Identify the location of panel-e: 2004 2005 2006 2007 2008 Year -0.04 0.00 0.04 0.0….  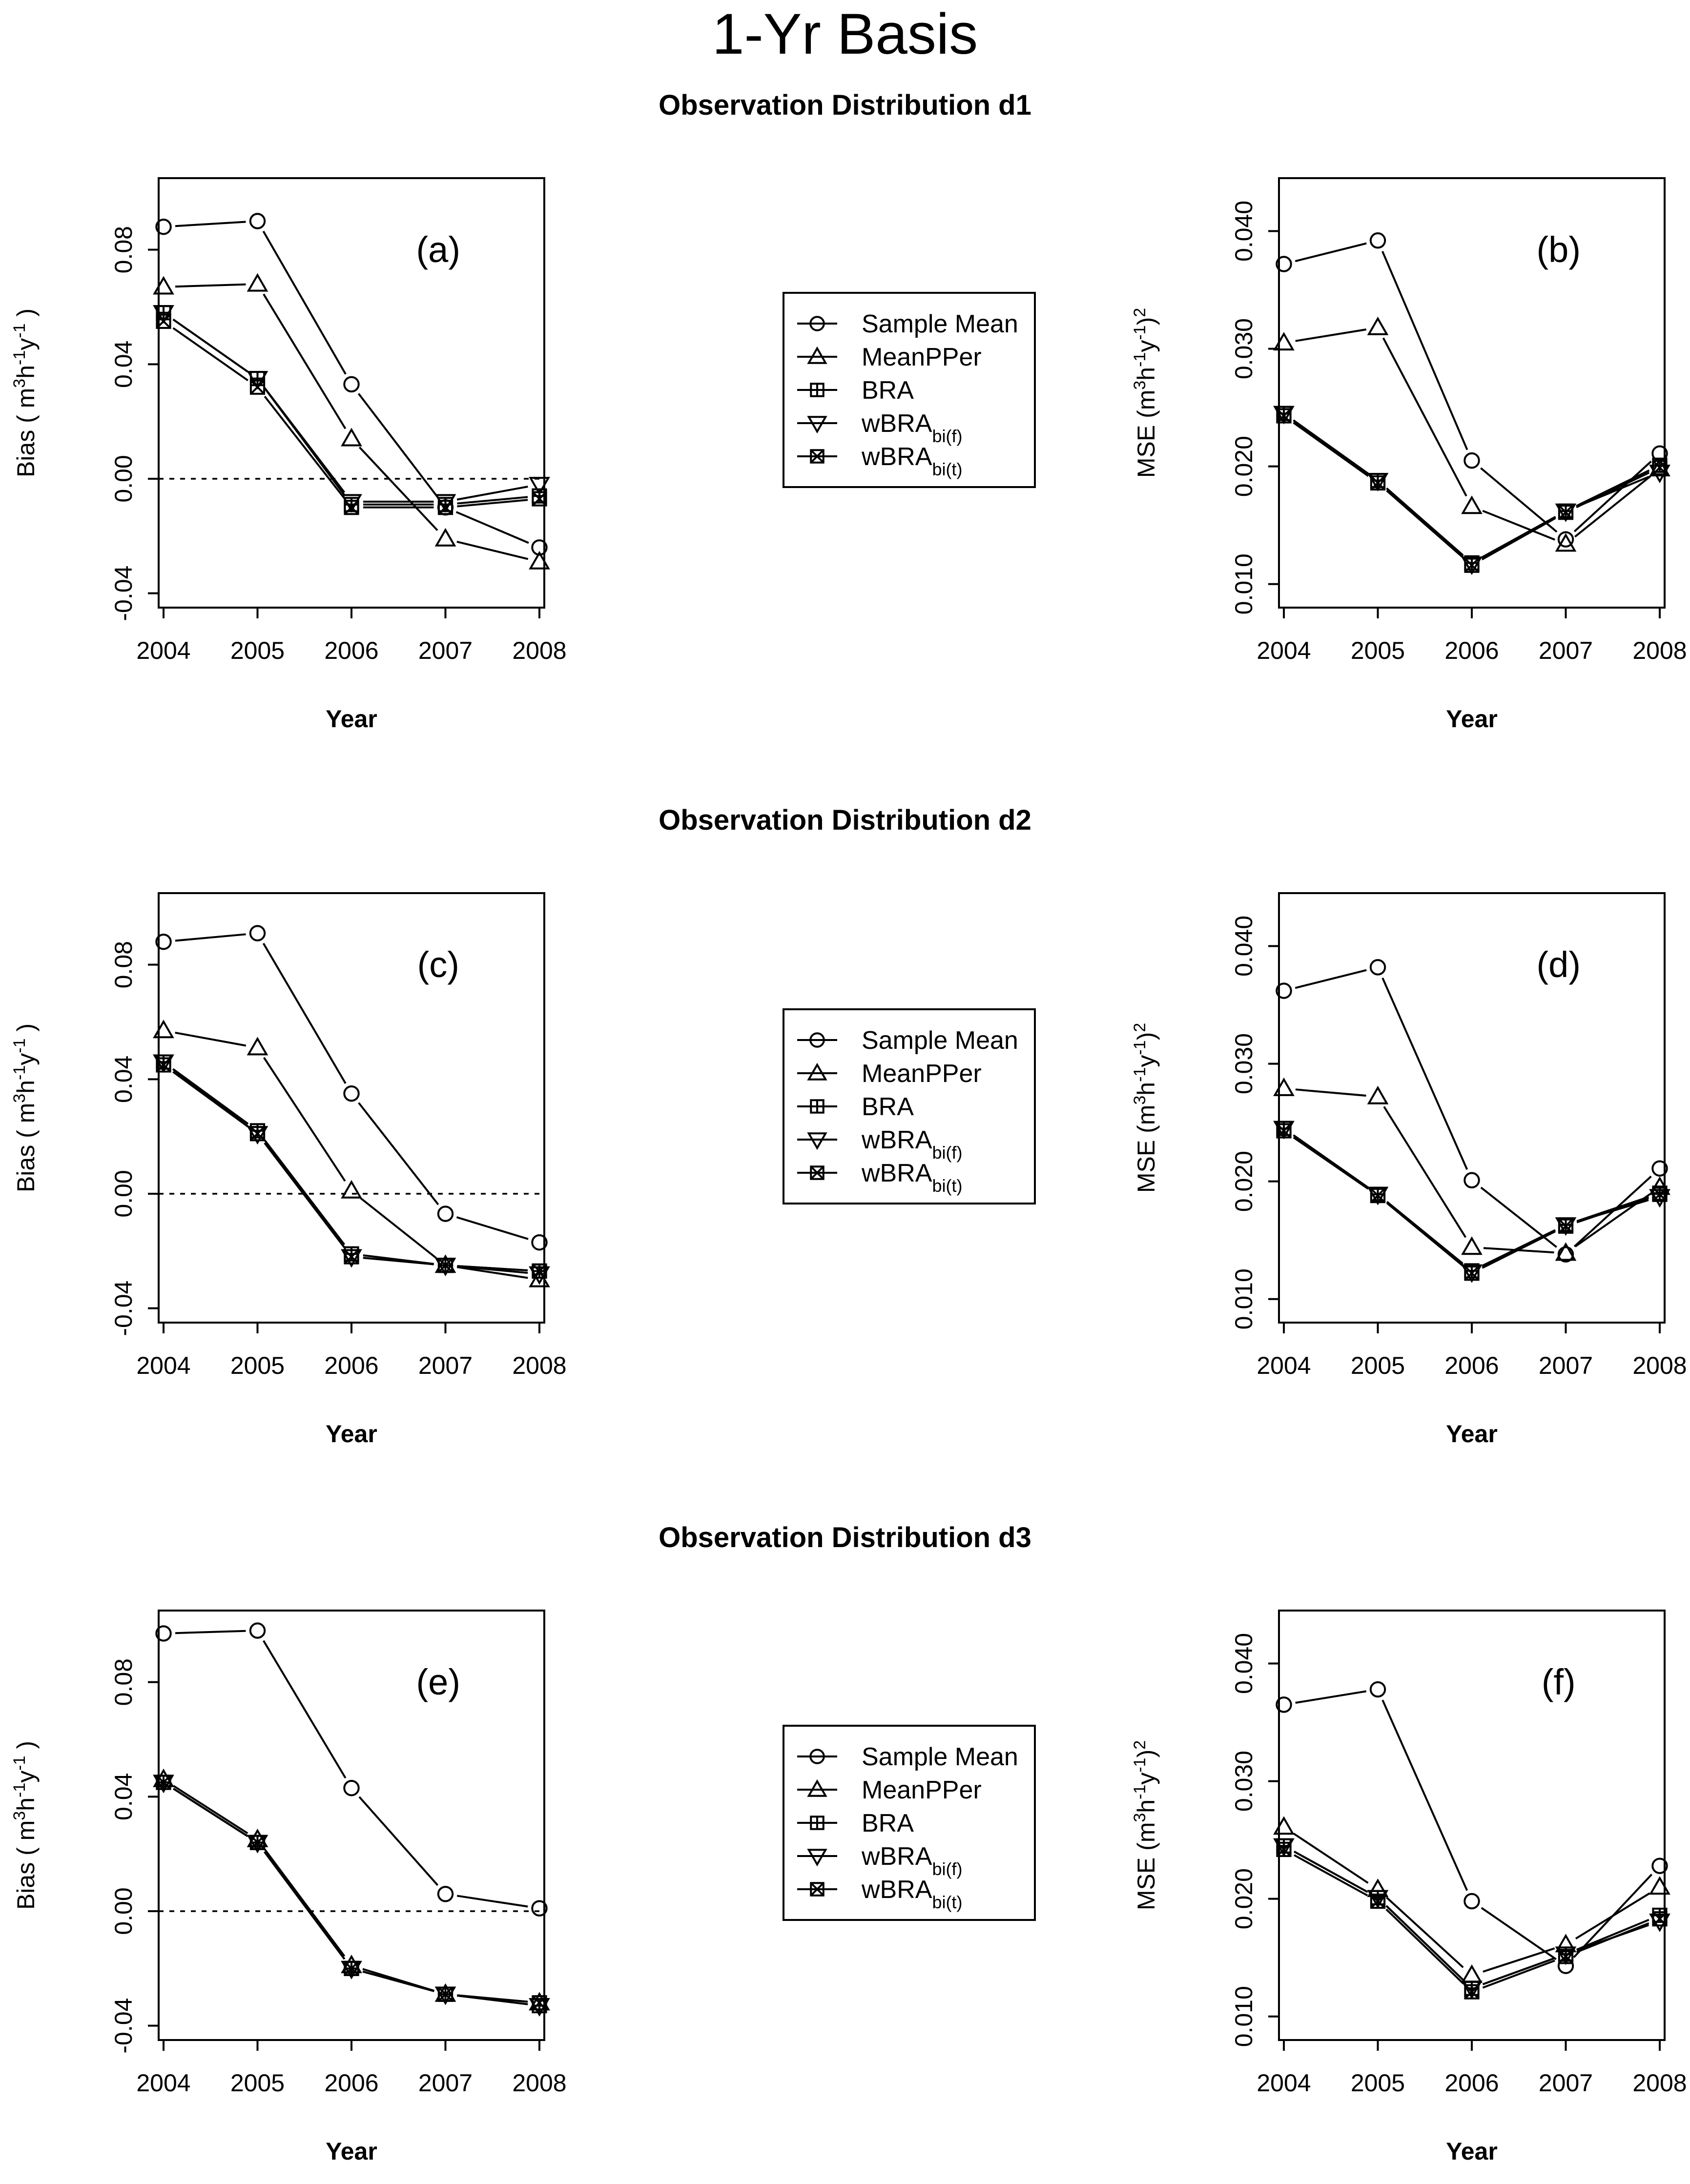
(289, 1887).